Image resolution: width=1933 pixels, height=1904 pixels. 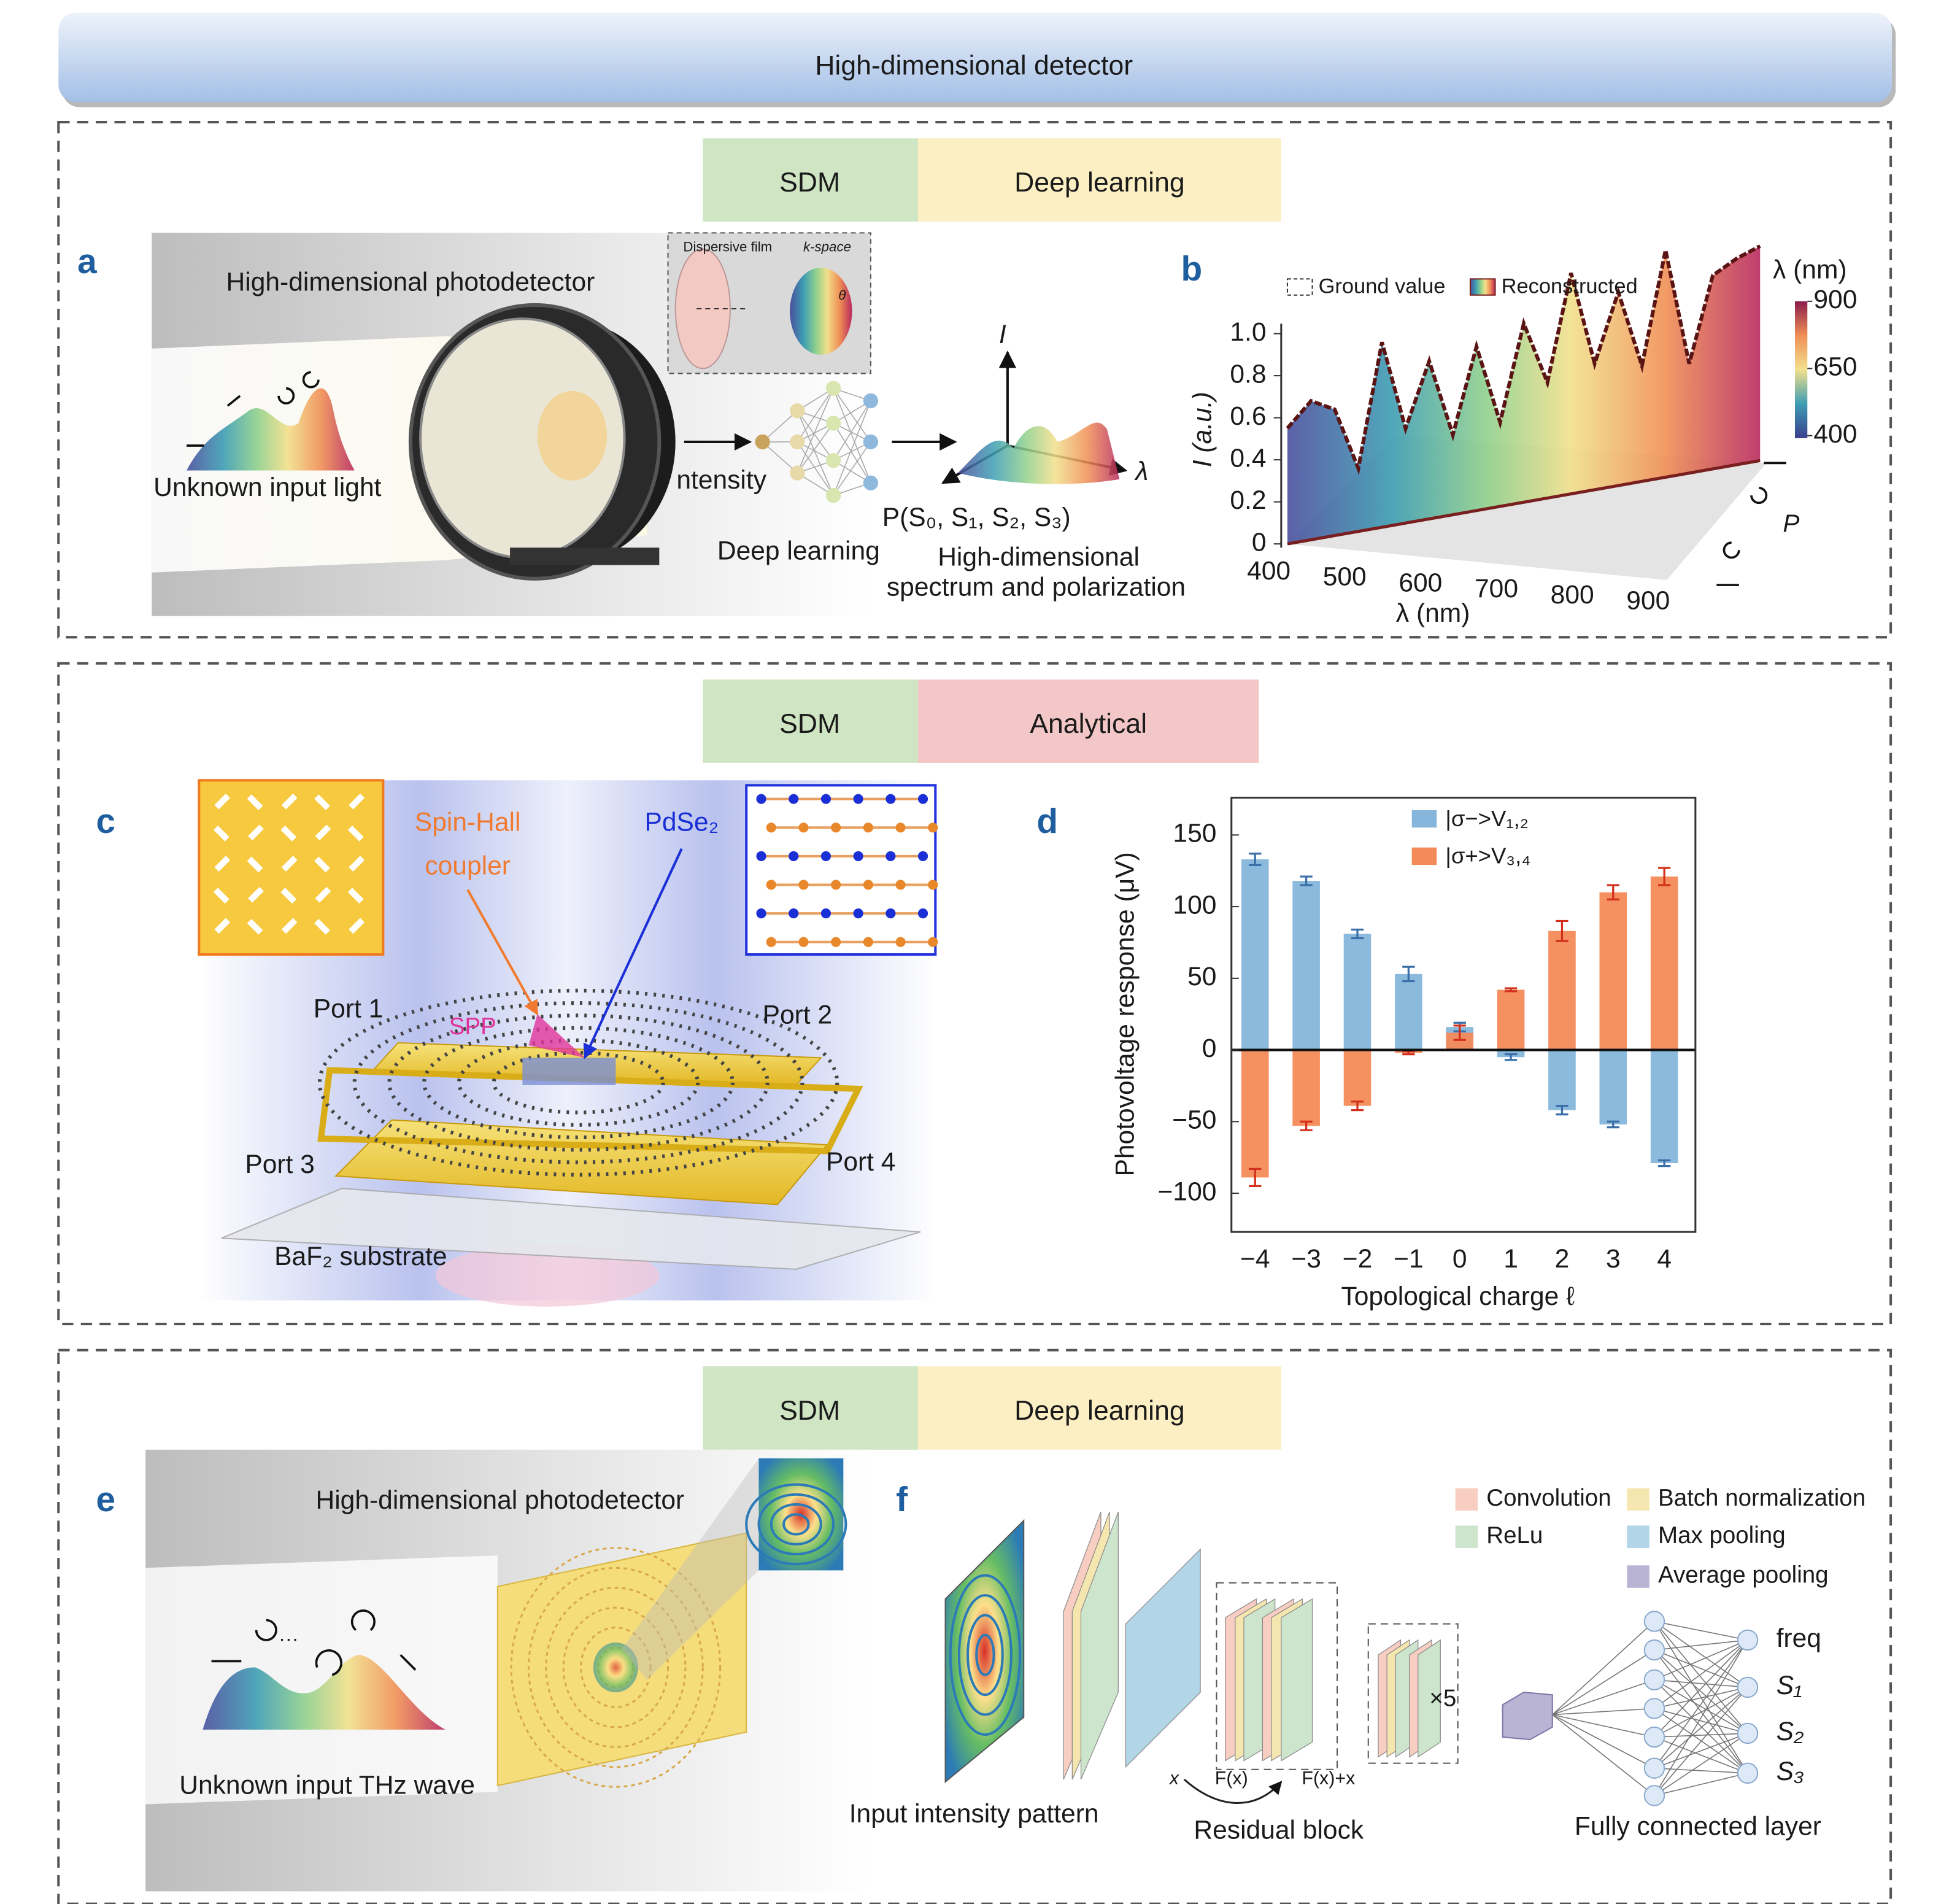 I want to click on x-tick-label: 400, so click(x=1269, y=571).